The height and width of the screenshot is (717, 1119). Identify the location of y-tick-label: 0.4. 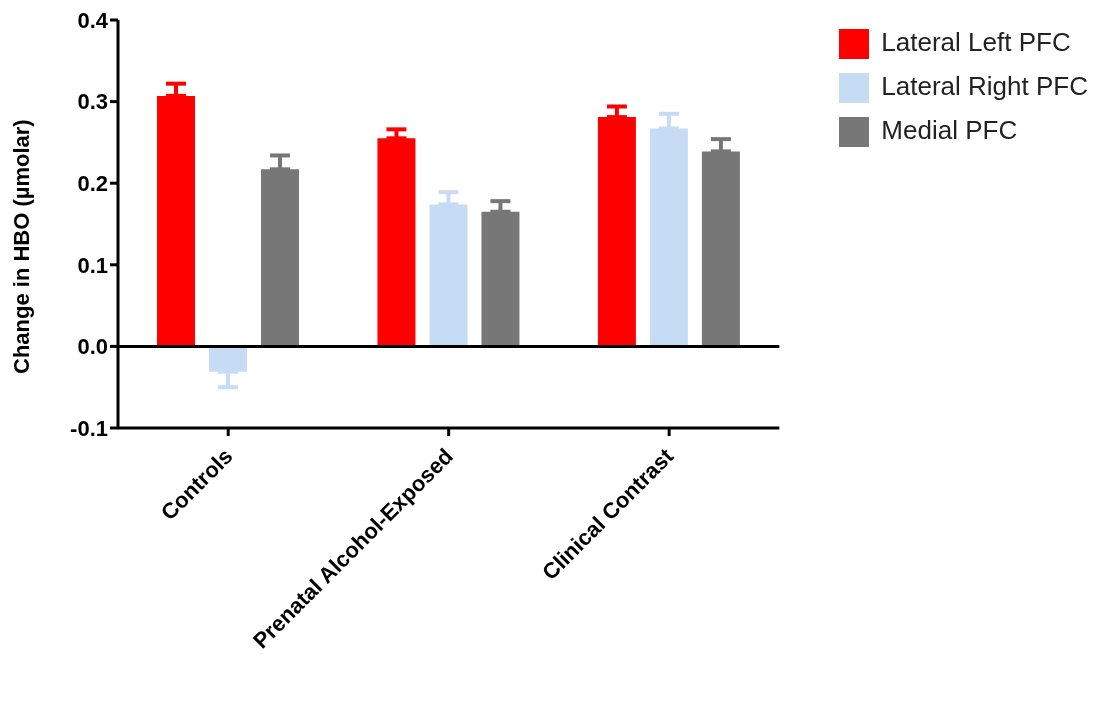
(93, 20).